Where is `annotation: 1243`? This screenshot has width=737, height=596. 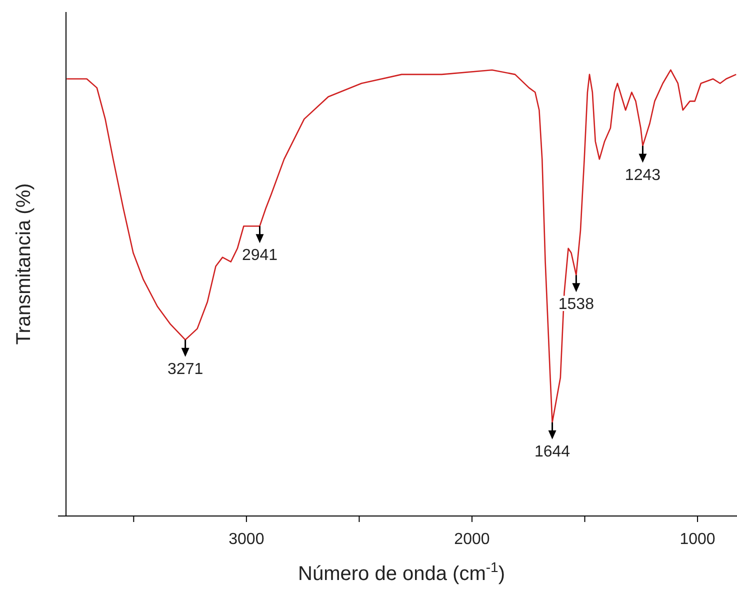
annotation: 1243 is located at coordinates (642, 175).